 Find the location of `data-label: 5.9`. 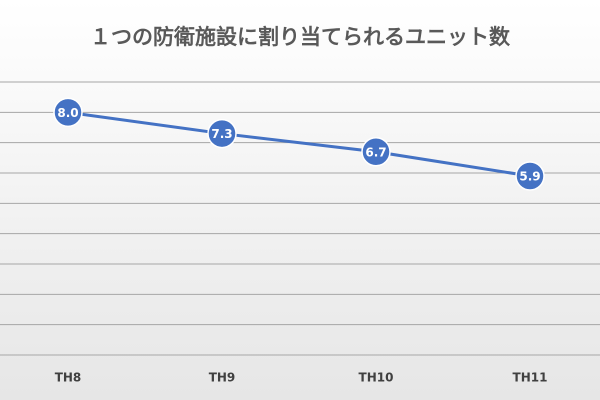

data-label: 5.9 is located at coordinates (529, 177).